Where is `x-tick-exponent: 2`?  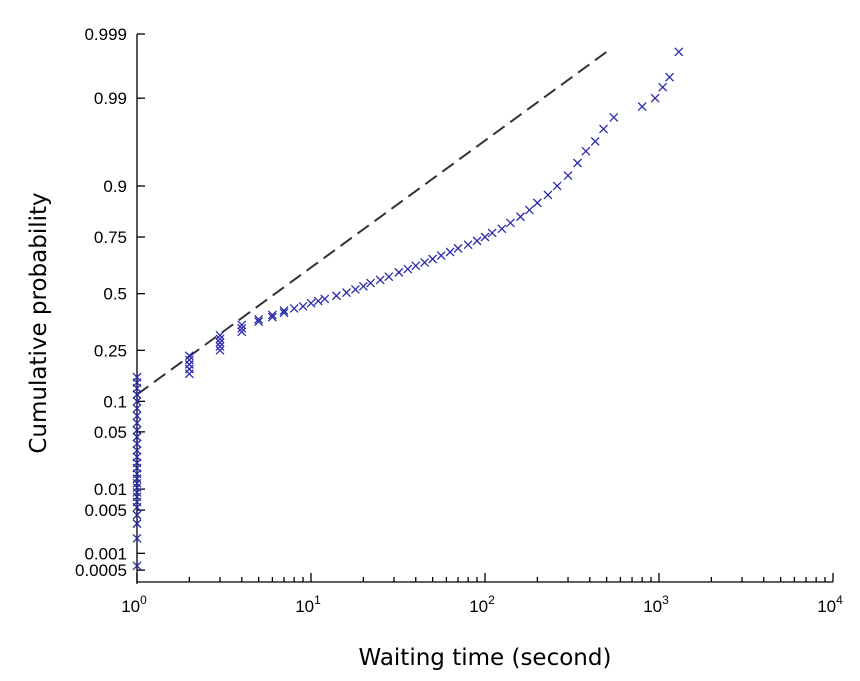 x-tick-exponent: 2 is located at coordinates (491, 600).